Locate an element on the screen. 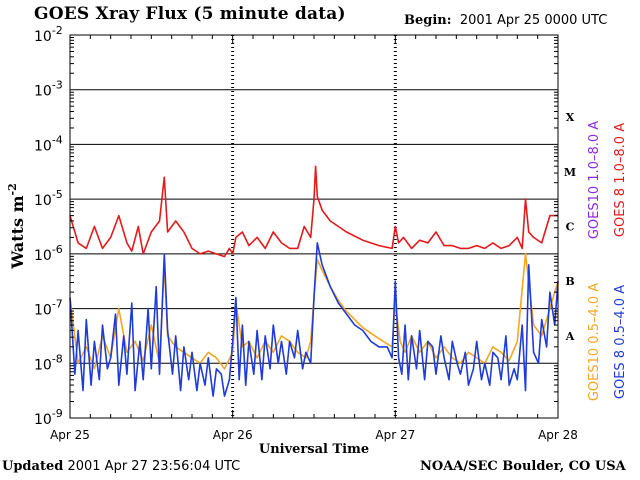  series-line-goes-8-1-0-8-0-a is located at coordinates (313, 211).